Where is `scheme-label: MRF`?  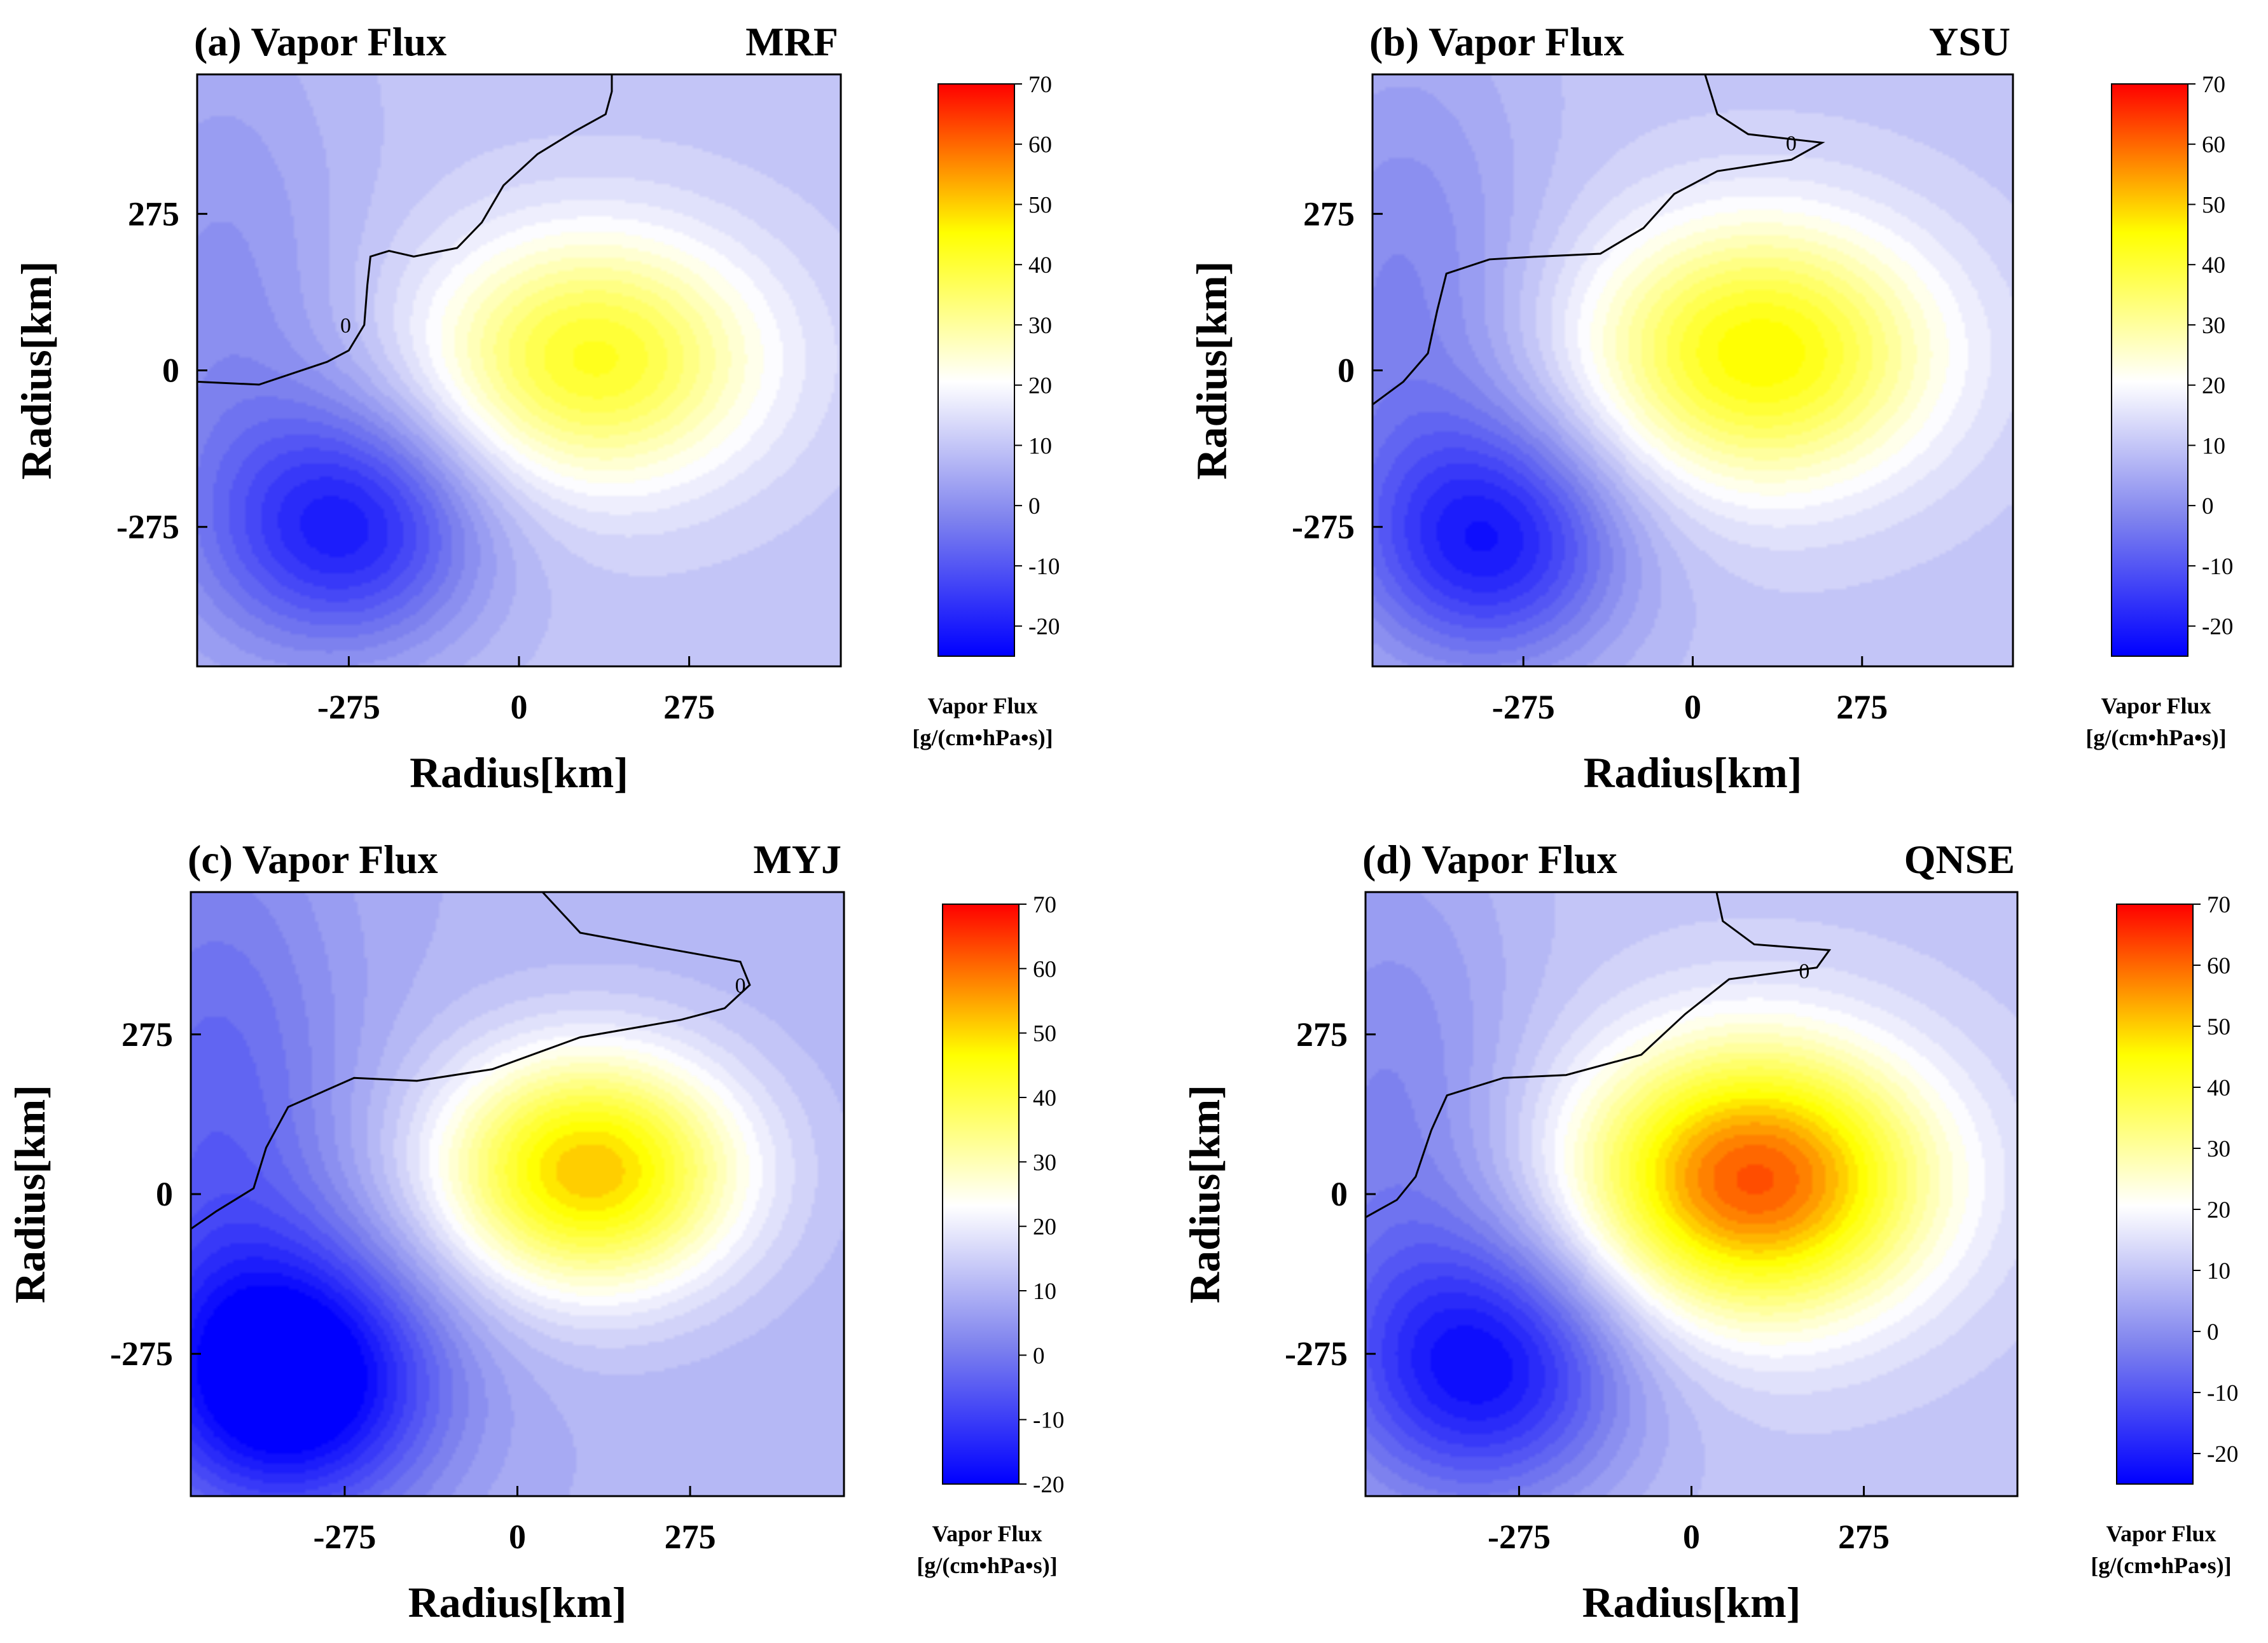
scheme-label: MRF is located at coordinates (791, 41).